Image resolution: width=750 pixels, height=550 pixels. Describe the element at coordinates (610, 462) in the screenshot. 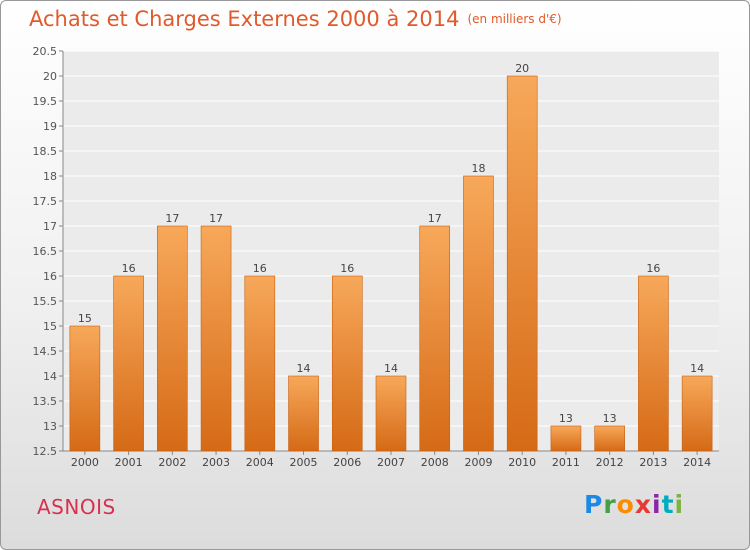

I see `x-tick-label-2012: 2012` at that location.